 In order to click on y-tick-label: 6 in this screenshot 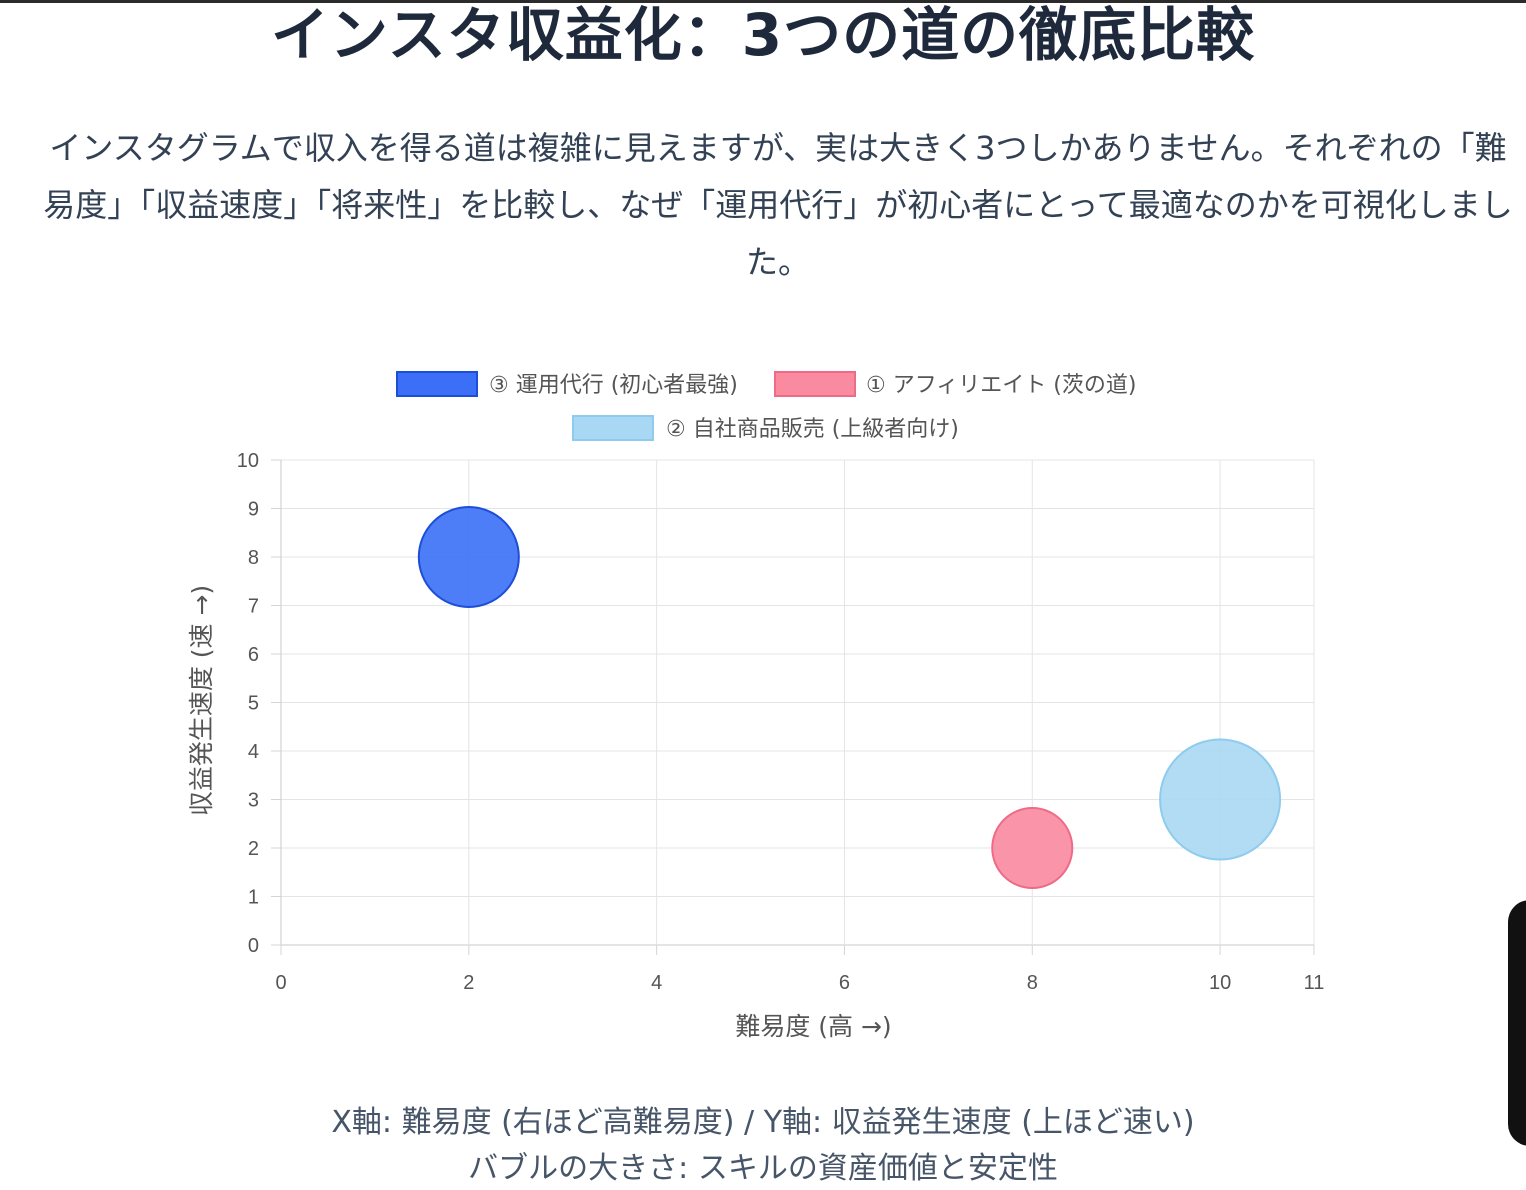, I will do `click(253, 655)`.